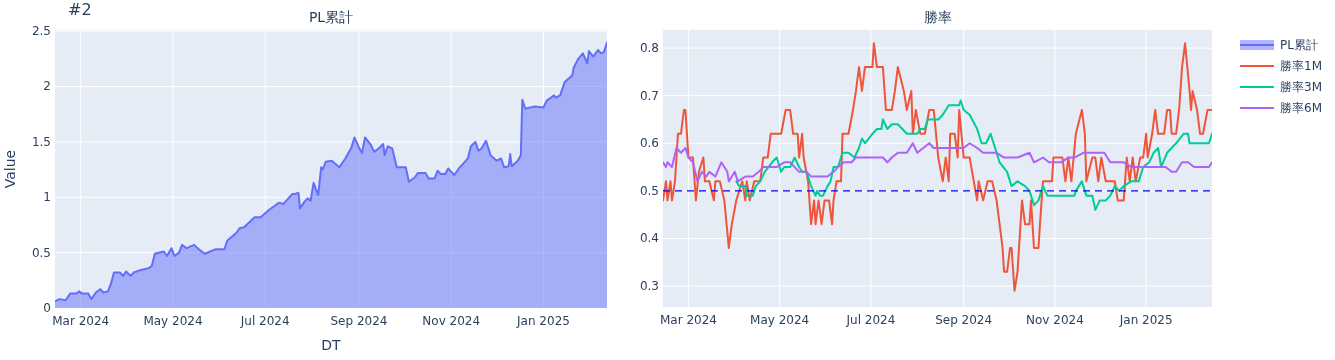  What do you see at coordinates (1301, 87) in the screenshot?
I see `legend-label: 勝率3M` at bounding box center [1301, 87].